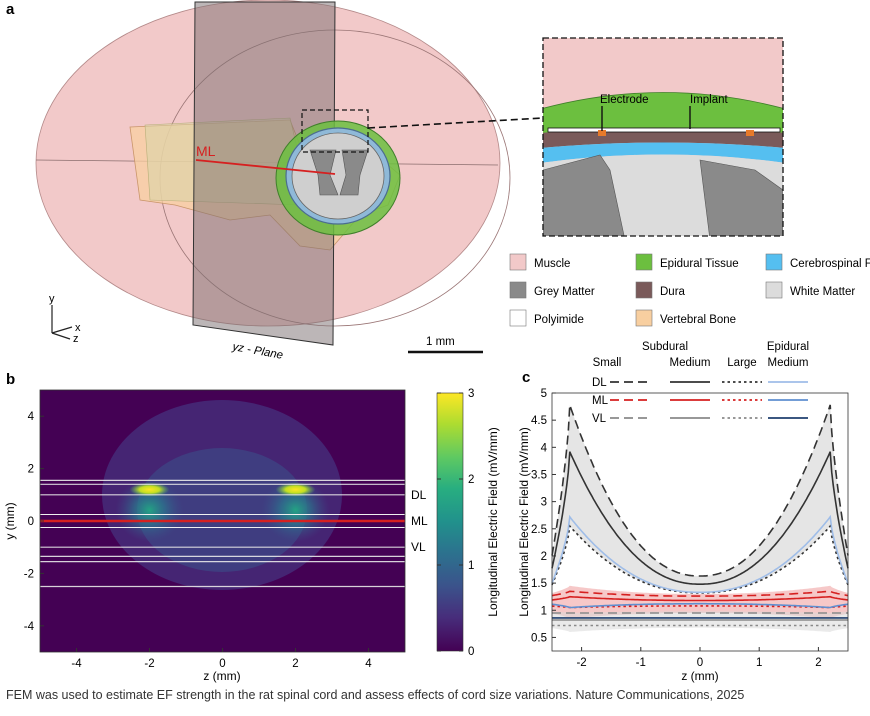 This screenshot has width=870, height=716. Describe the element at coordinates (256, 351) in the screenshot. I see `yz-plane-label: yz - Plane` at that location.